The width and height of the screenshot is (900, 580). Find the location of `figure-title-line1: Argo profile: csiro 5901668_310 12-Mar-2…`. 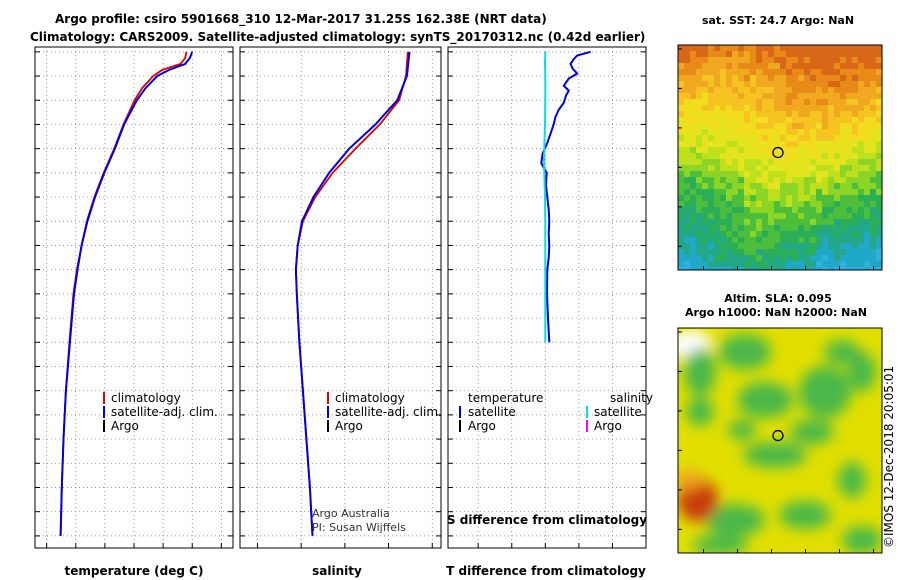

figure-title-line1: Argo profile: csiro 5901668_310 12-Mar-2… is located at coordinates (301, 19).